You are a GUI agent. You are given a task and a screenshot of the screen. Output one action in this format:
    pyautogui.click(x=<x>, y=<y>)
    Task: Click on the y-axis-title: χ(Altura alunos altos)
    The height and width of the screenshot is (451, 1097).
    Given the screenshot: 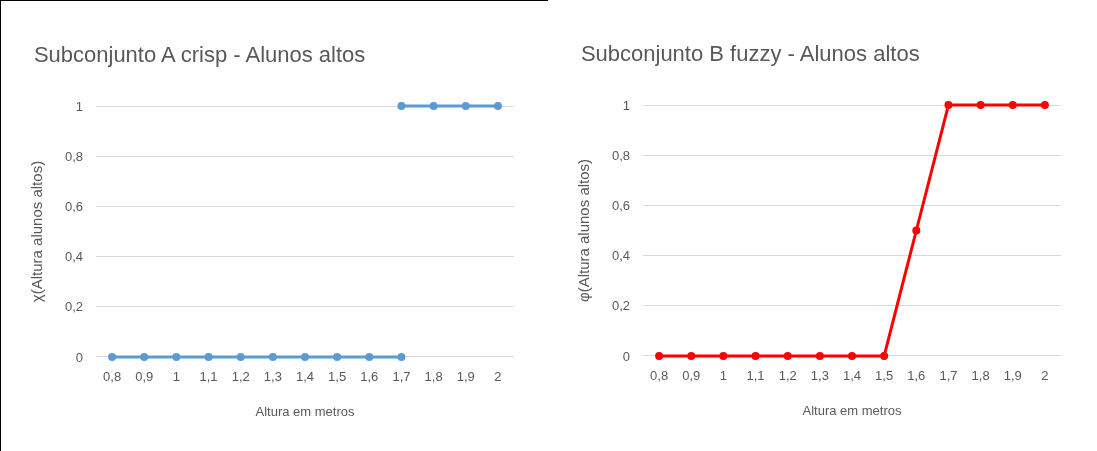 What is the action you would take?
    pyautogui.click(x=37, y=231)
    